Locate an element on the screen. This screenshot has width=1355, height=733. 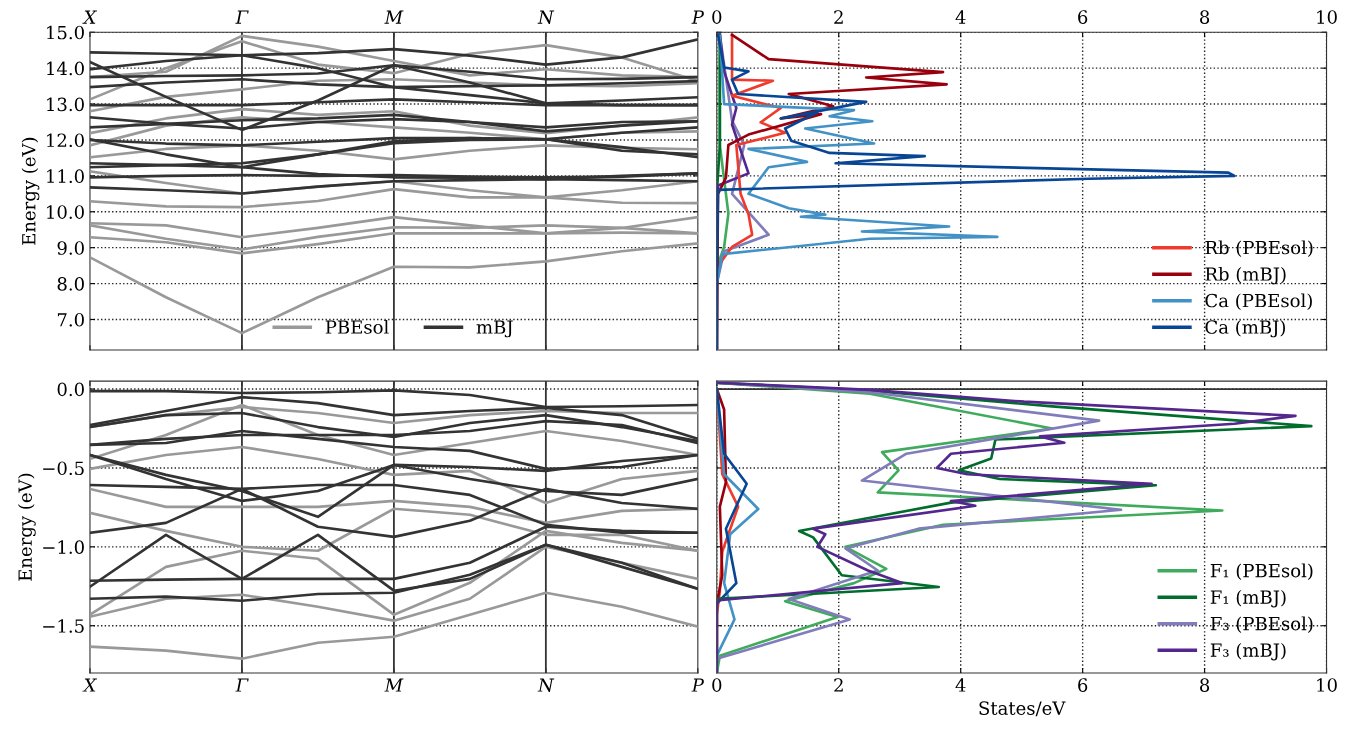
y-tick-label: 0.0 is located at coordinates (70, 389).